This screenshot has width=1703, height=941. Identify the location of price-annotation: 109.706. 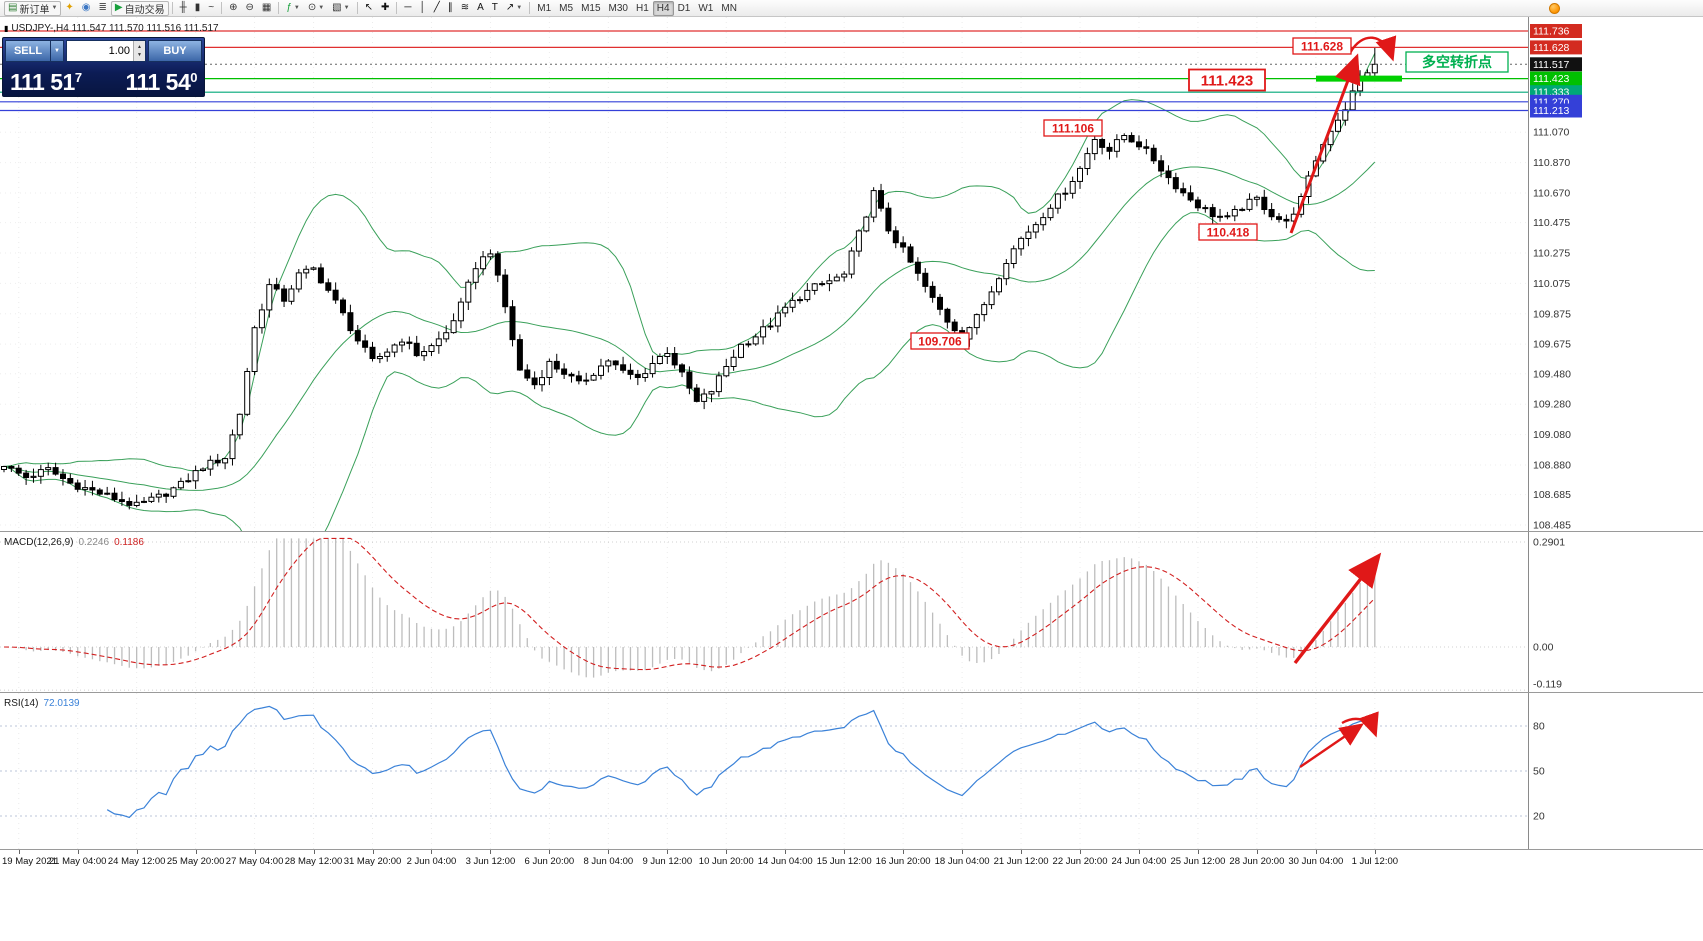
(940, 341).